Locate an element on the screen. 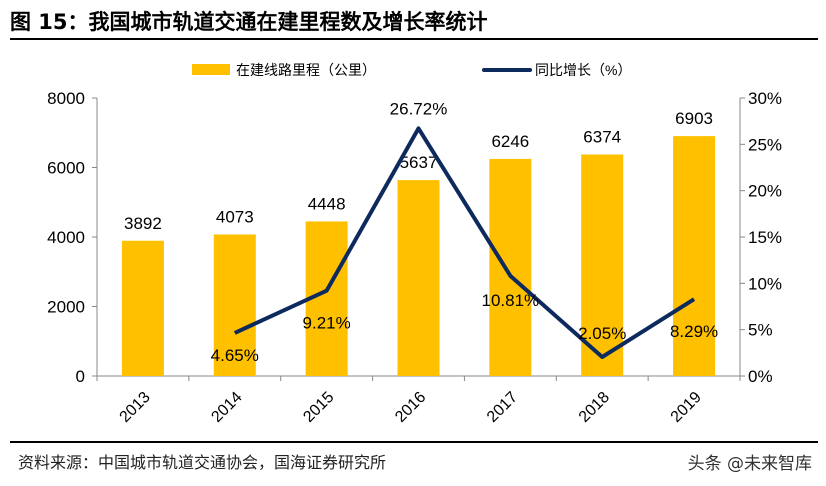  right-tick-label: 30% is located at coordinates (765, 98).